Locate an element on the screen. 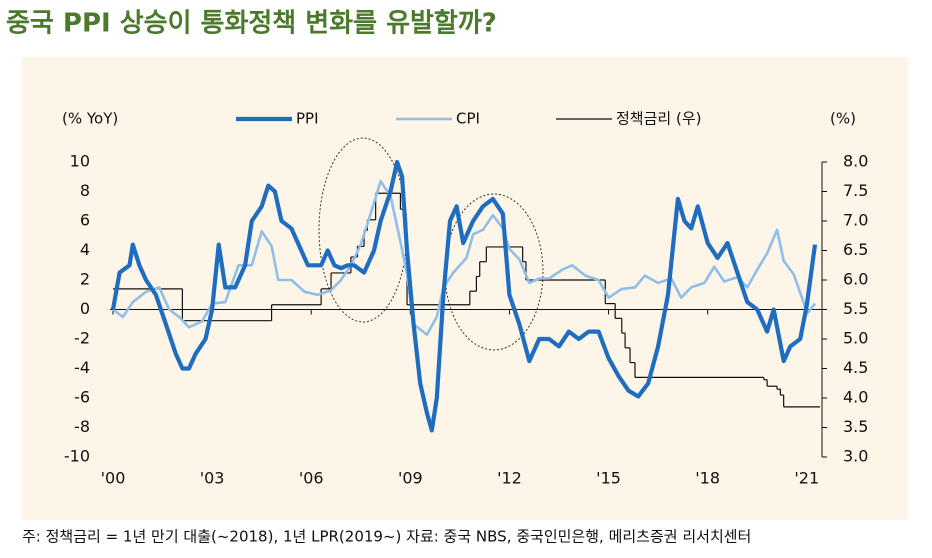  x-tick-label: '00 is located at coordinates (113, 478).